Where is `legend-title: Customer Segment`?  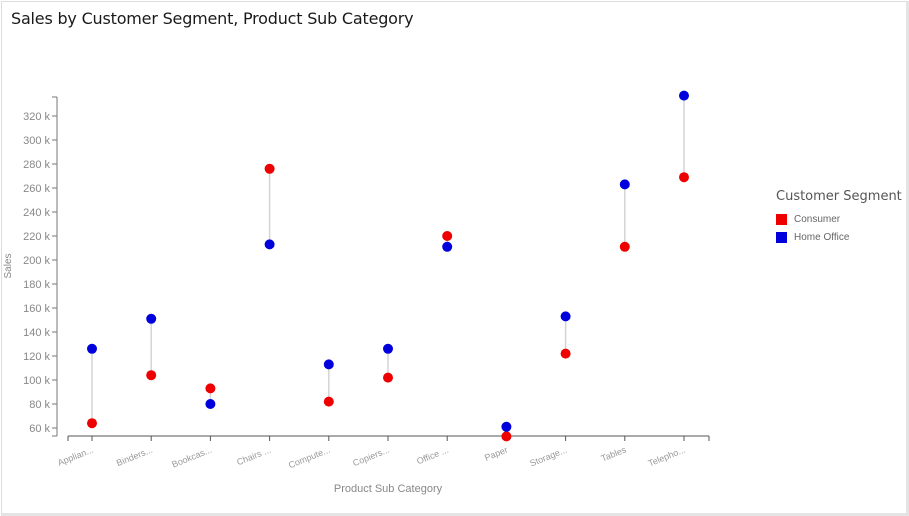 legend-title: Customer Segment is located at coordinates (839, 196).